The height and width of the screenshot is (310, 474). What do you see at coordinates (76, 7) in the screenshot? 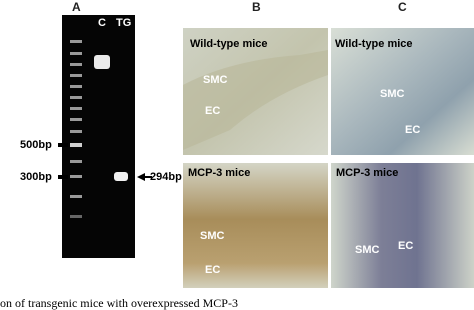
I see `panel-label: A` at bounding box center [76, 7].